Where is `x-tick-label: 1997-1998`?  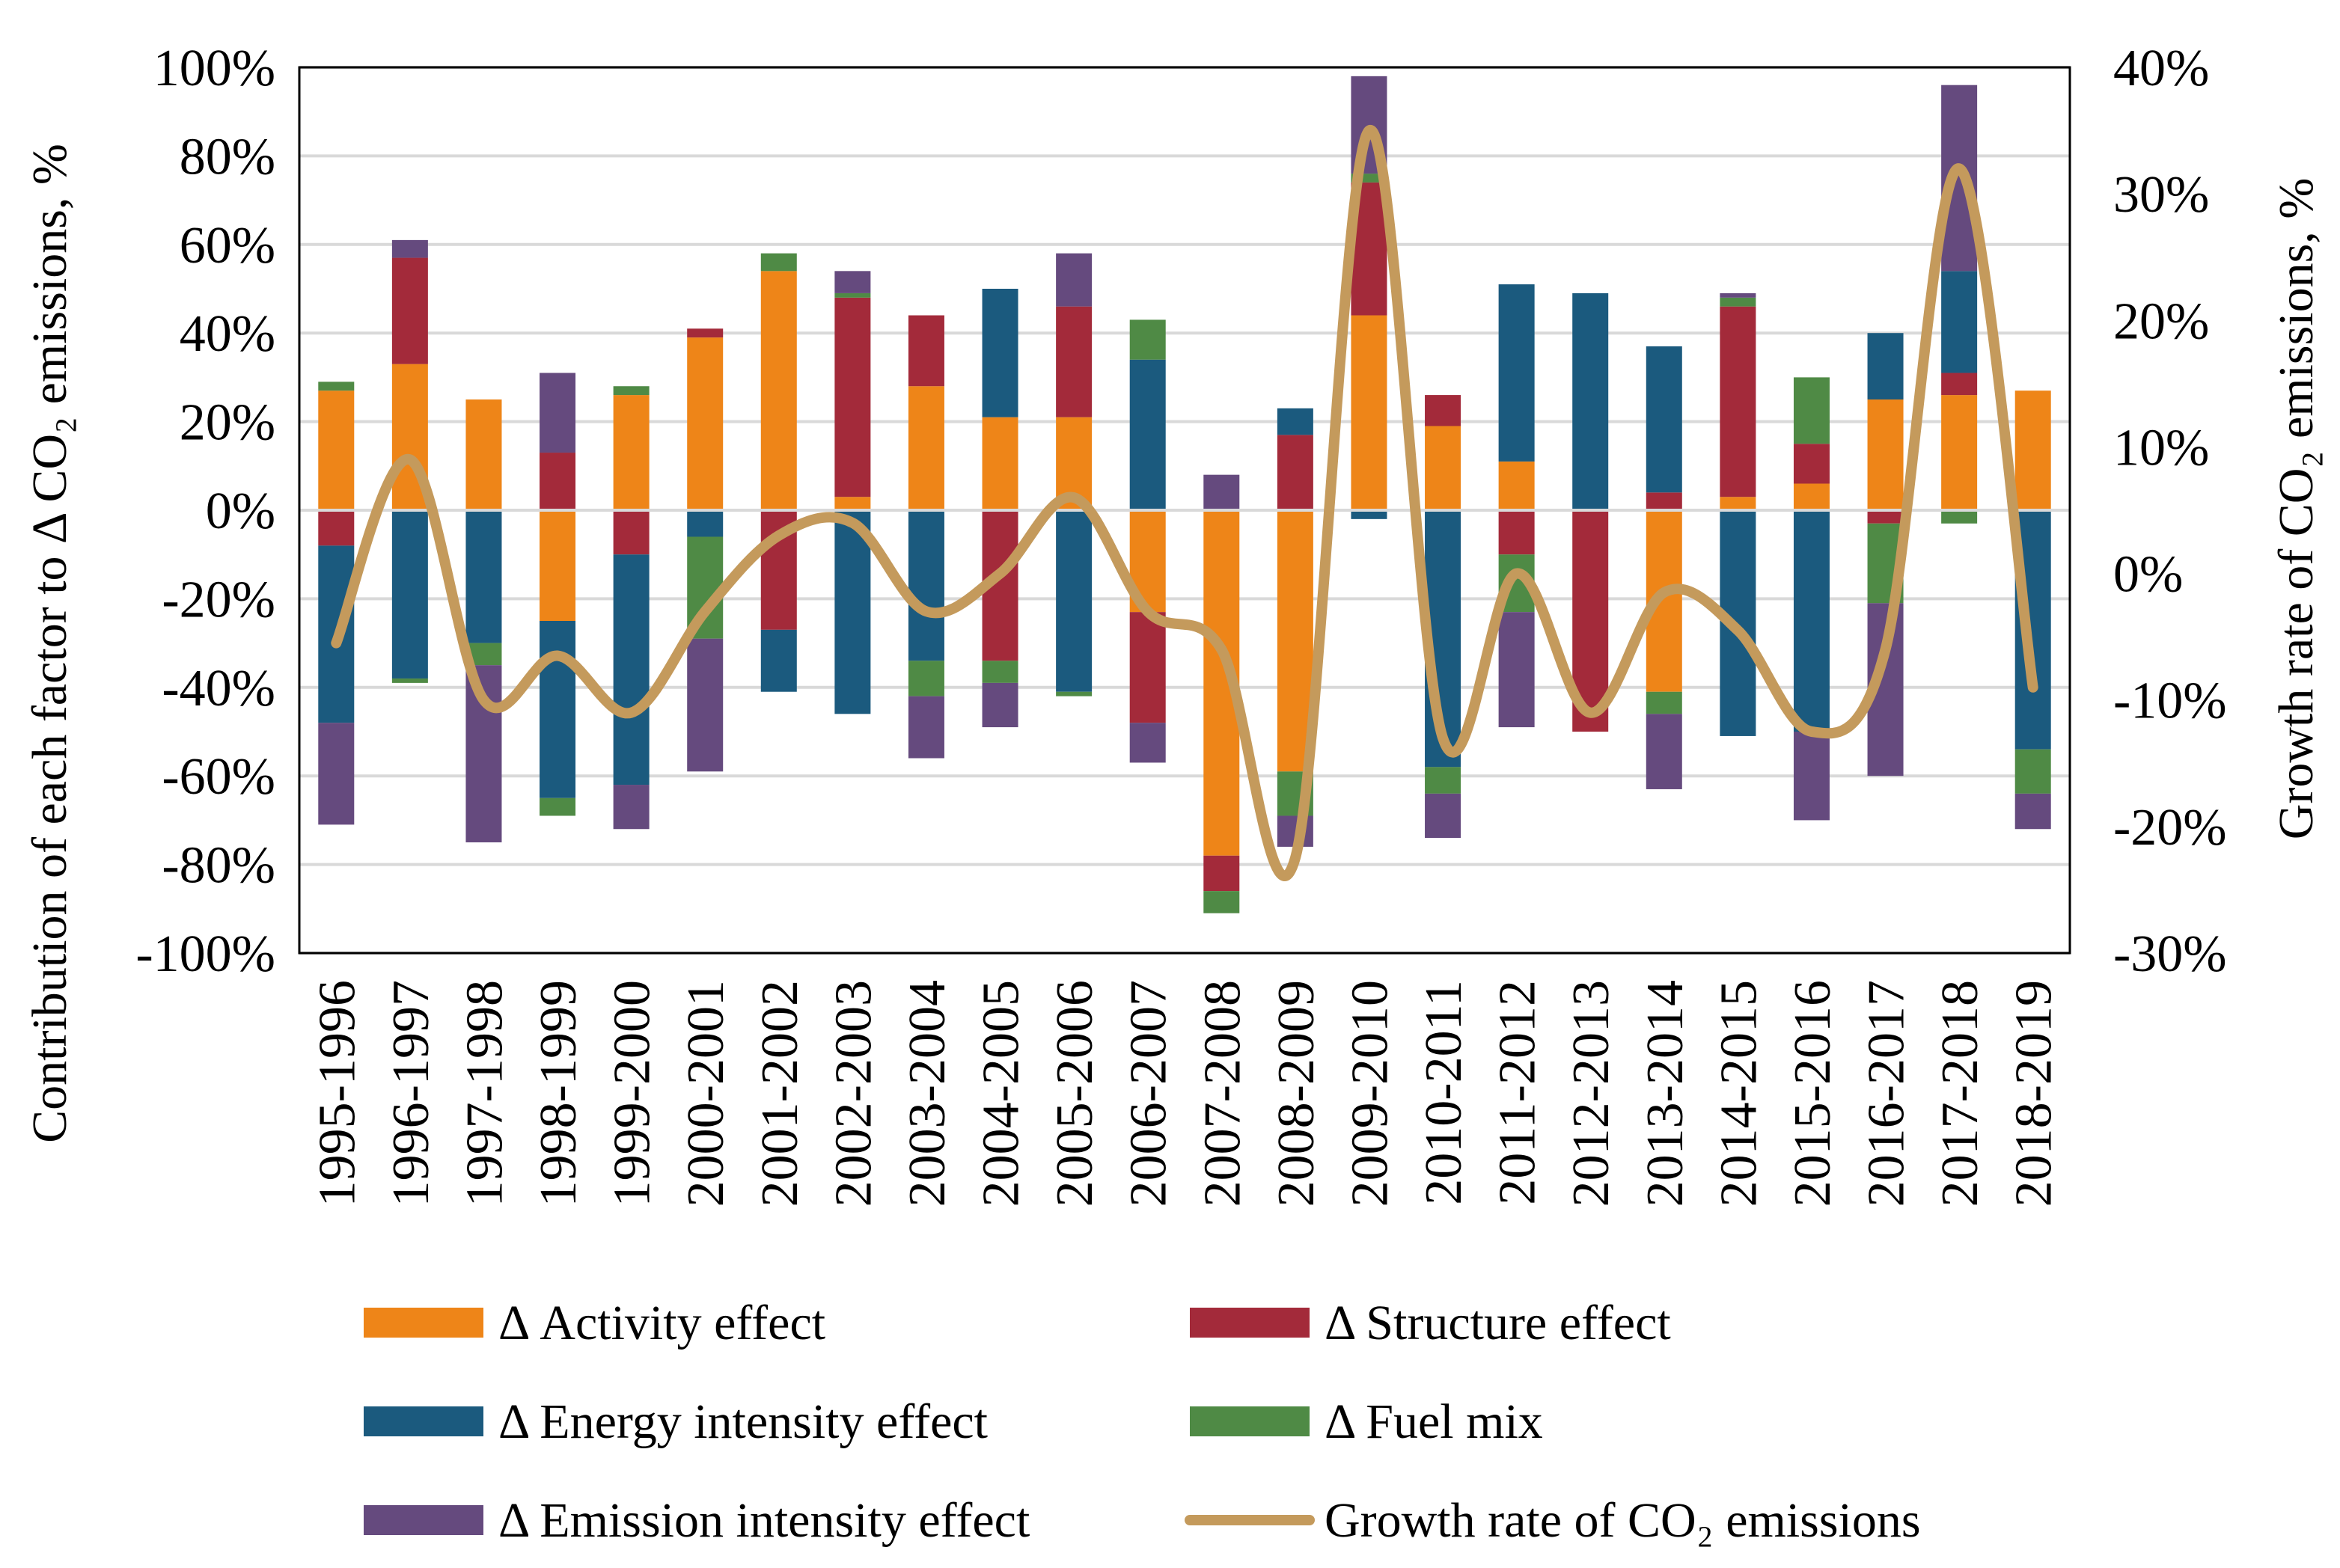 x-tick-label: 1997-1998 is located at coordinates (484, 1094).